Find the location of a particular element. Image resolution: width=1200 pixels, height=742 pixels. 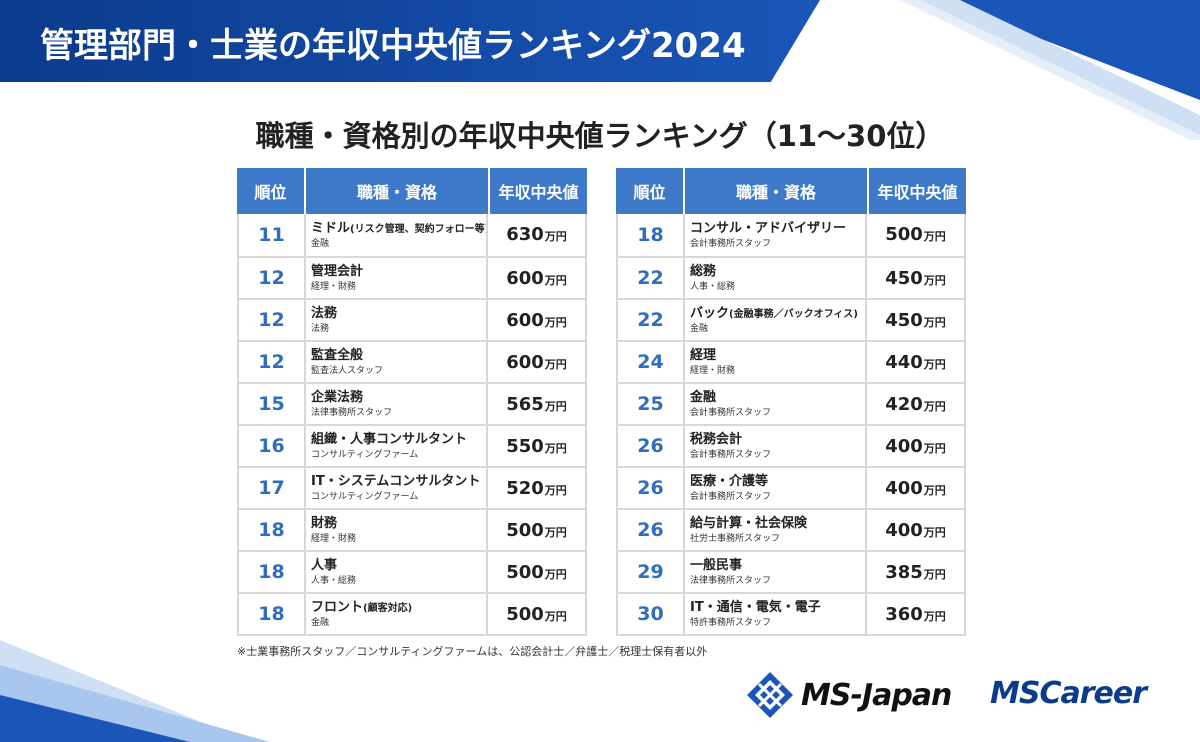

salary-cell: 550 万円 is located at coordinates (536, 446).